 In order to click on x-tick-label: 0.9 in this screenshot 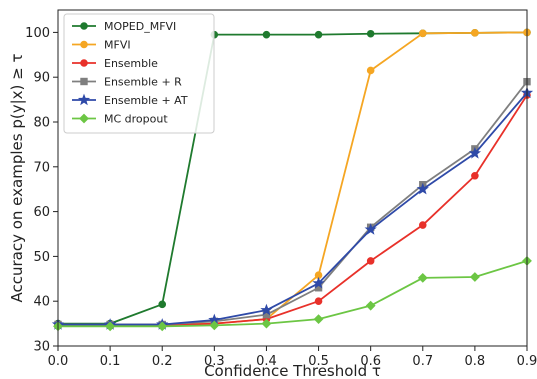, I will do `click(527, 361)`.